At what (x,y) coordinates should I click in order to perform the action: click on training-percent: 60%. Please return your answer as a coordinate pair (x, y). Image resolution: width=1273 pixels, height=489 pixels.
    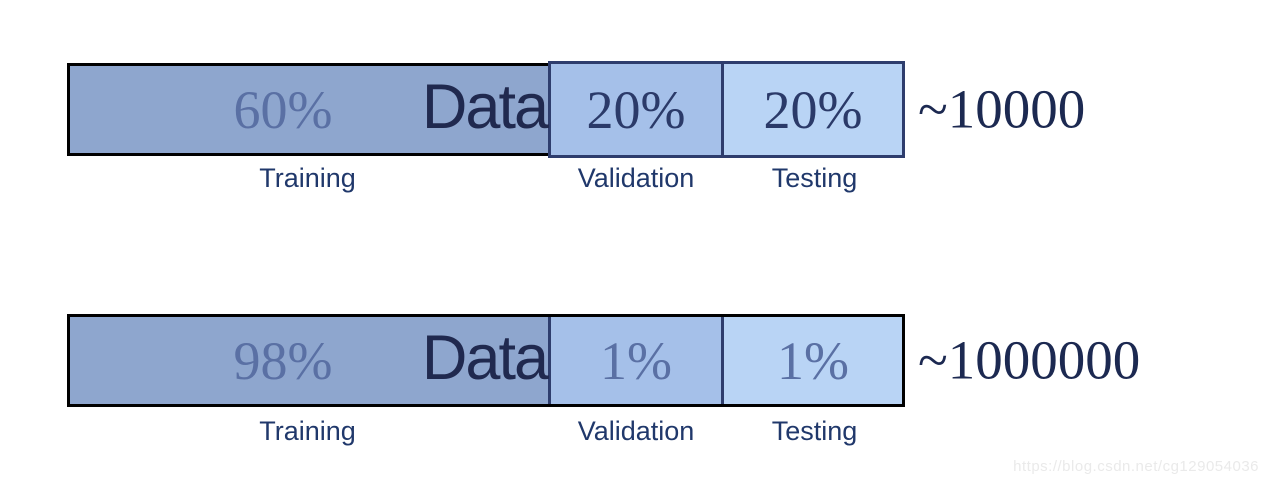
    Looking at the image, I should click on (283, 109).